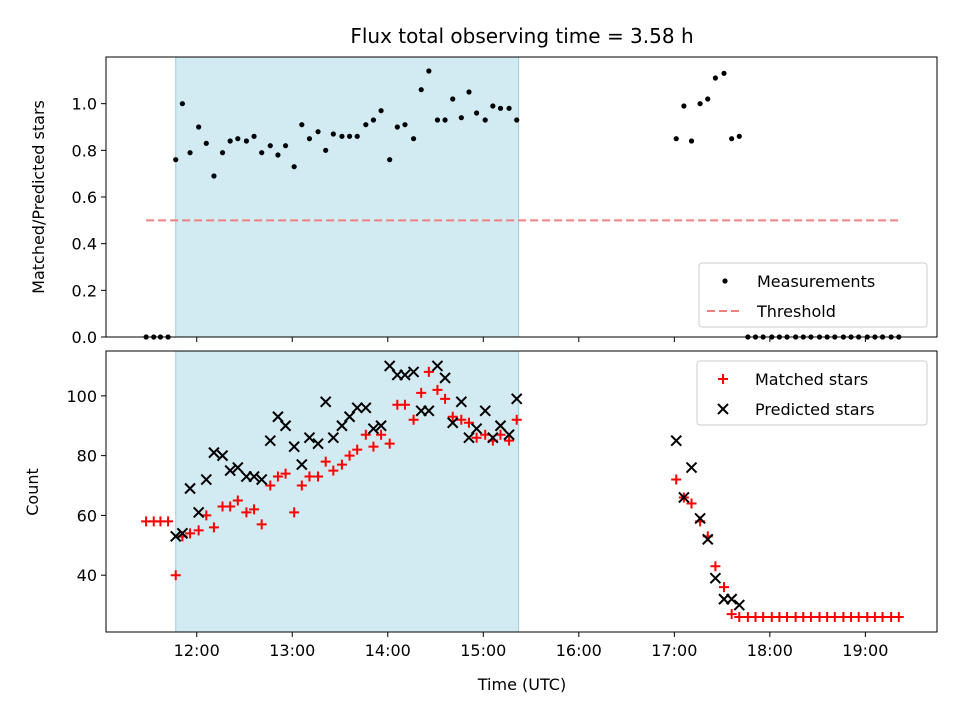 This screenshot has width=960, height=720. What do you see at coordinates (816, 281) in the screenshot?
I see `legend-label: Measurements` at bounding box center [816, 281].